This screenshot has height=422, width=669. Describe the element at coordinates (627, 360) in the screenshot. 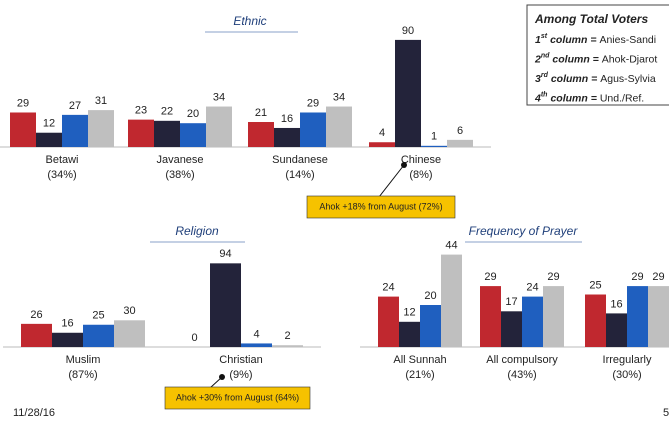

I see `category-label: Irregularly` at that location.